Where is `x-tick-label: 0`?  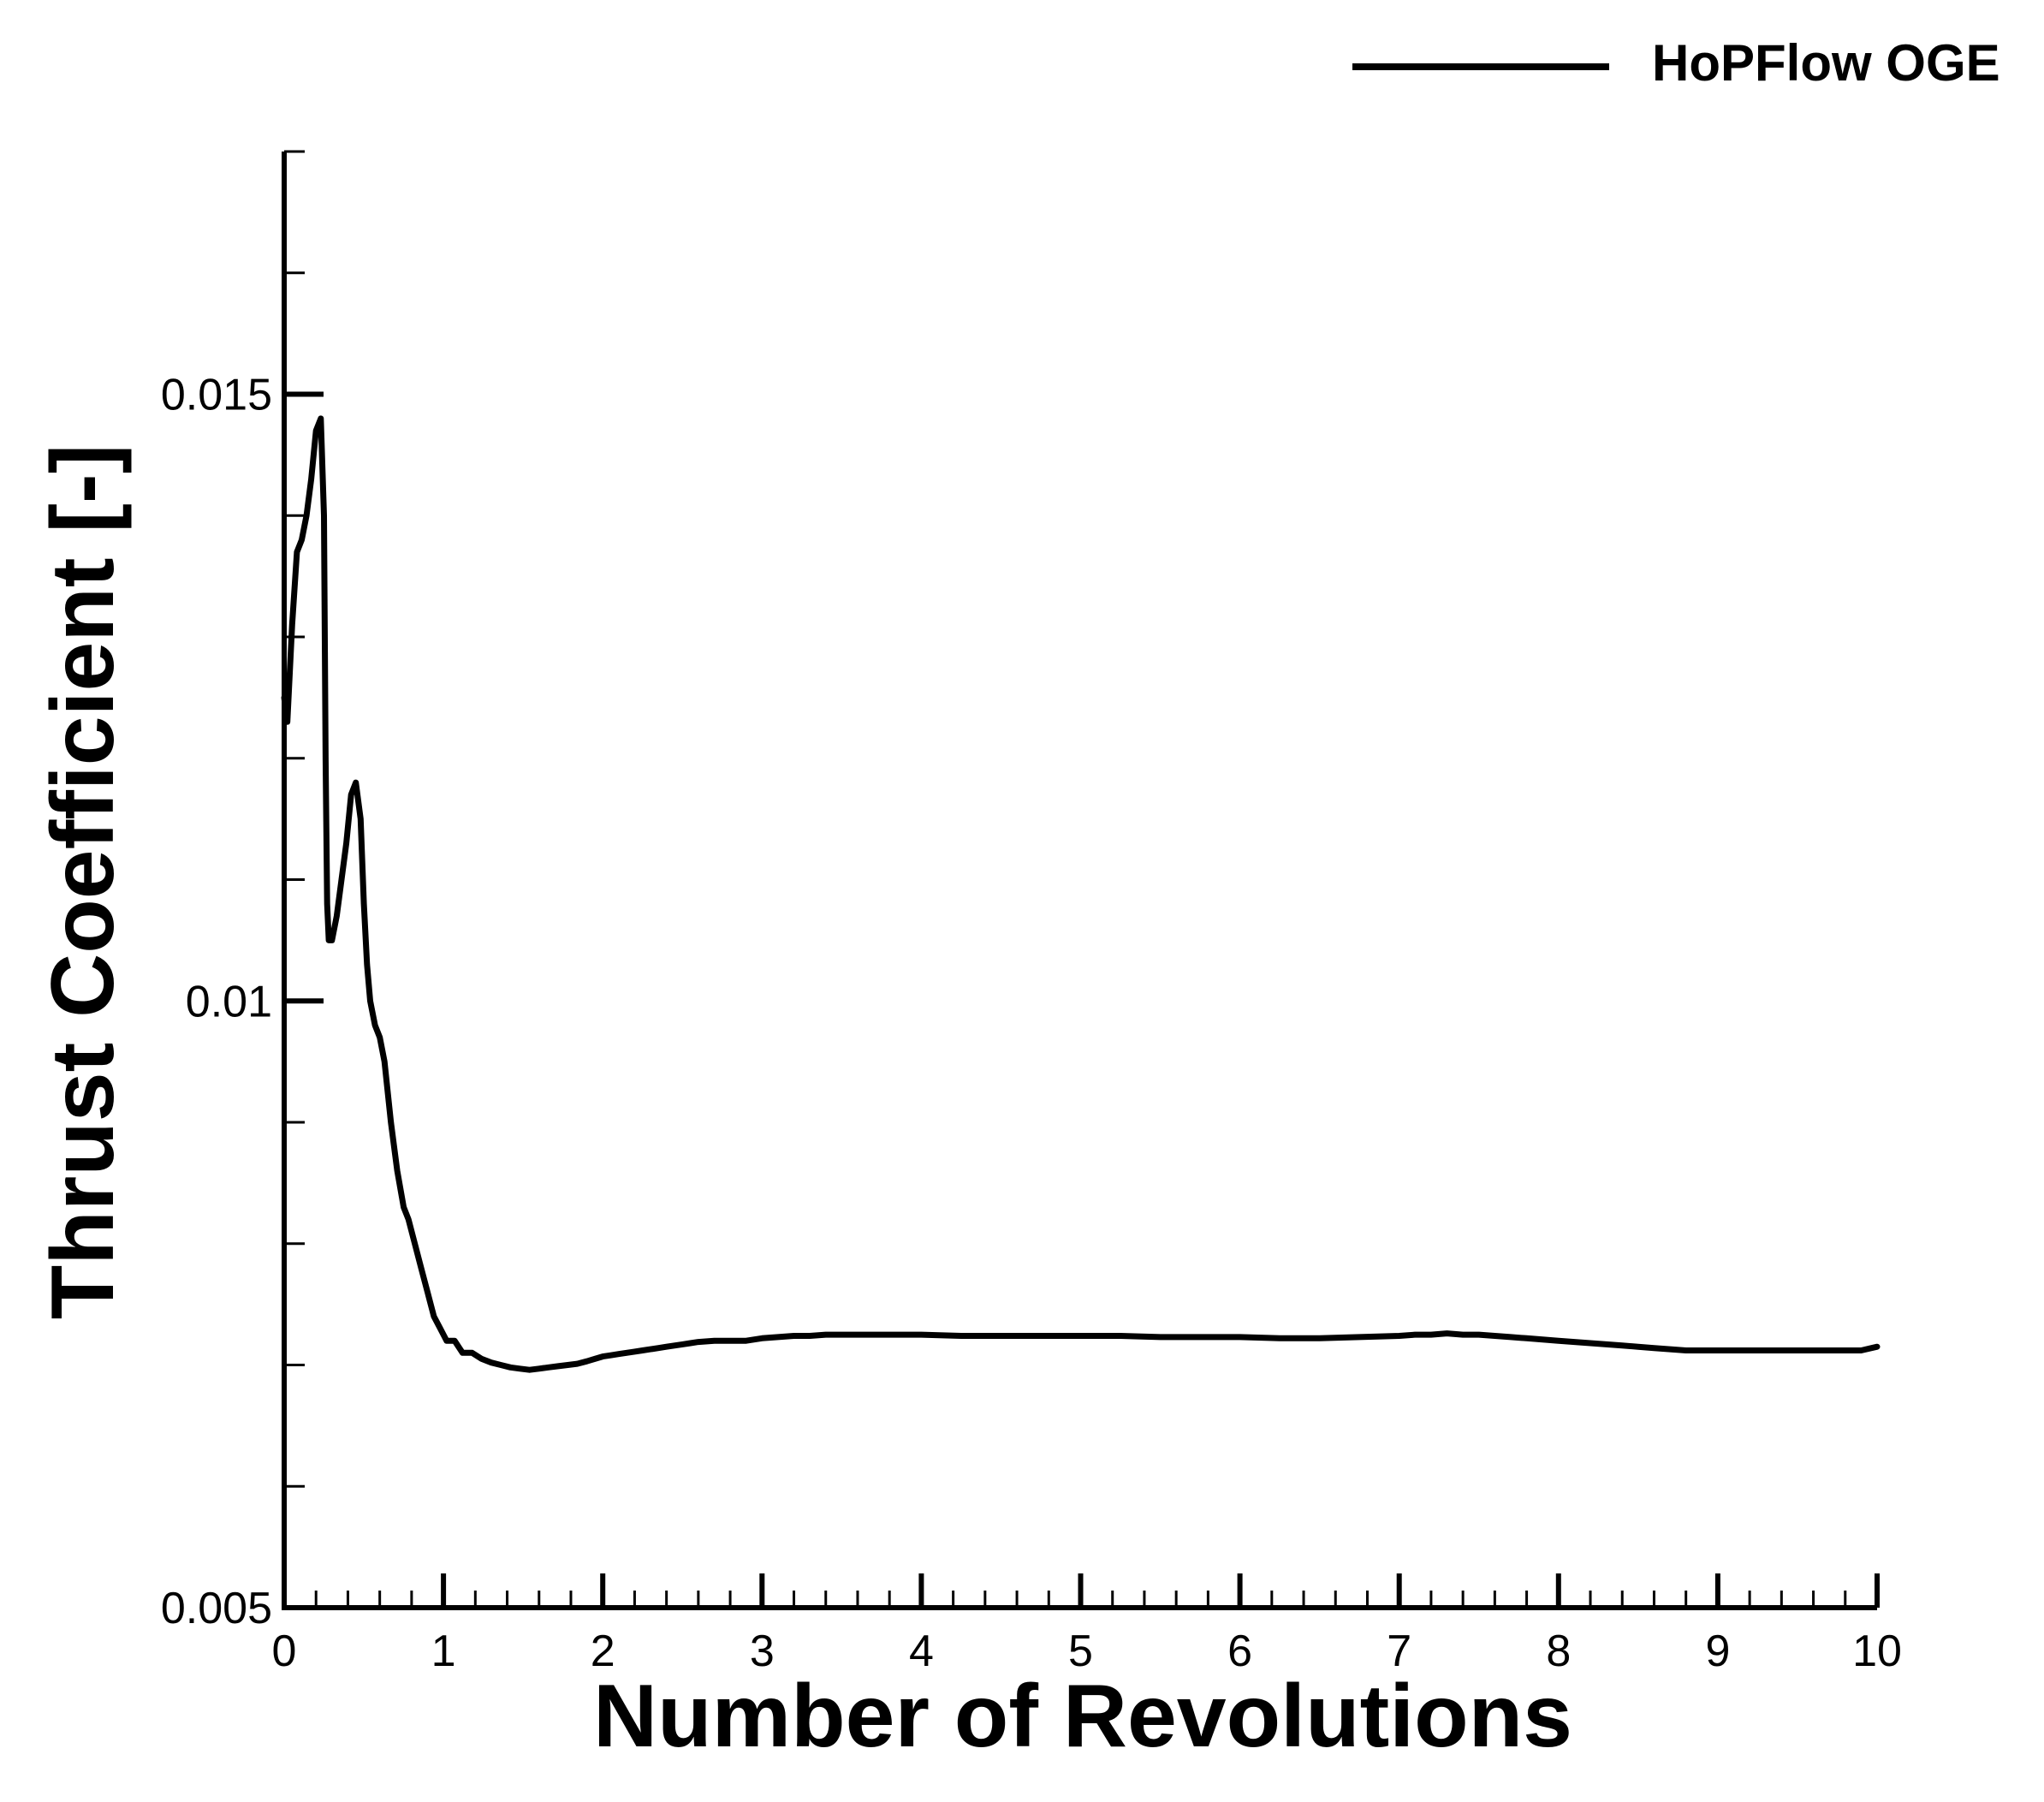 x-tick-label: 0 is located at coordinates (284, 1651).